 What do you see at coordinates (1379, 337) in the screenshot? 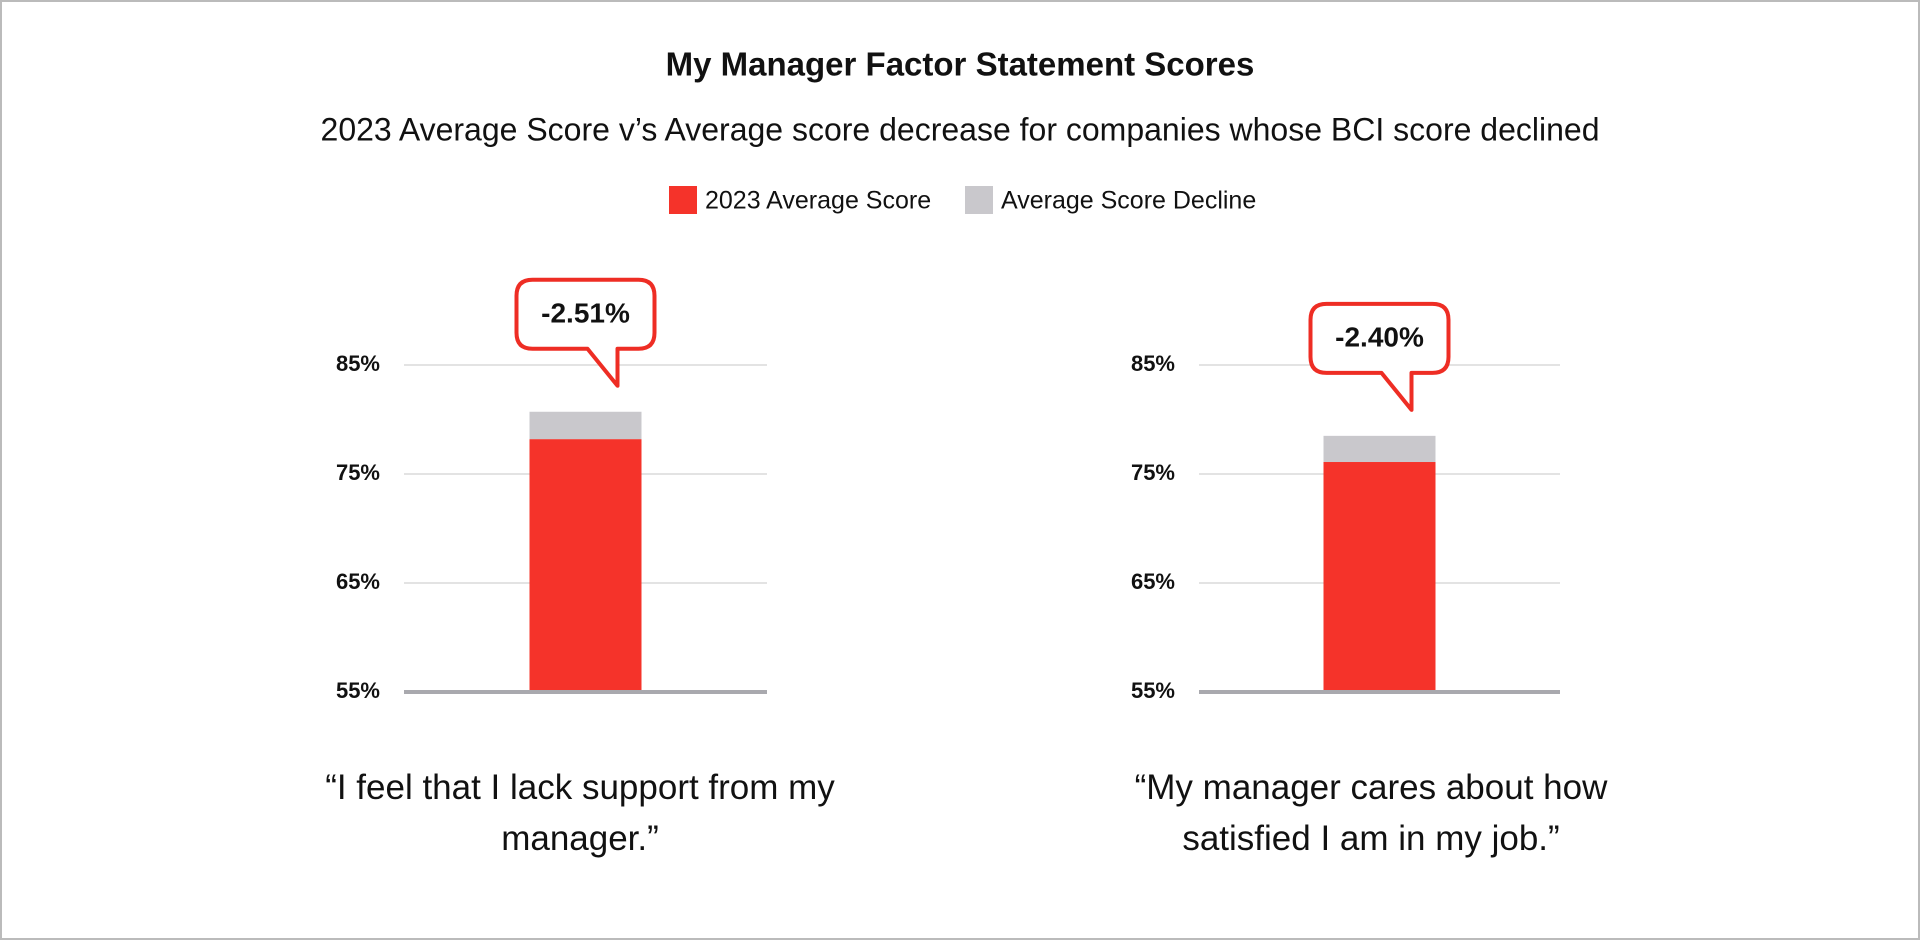
I see `data-label: -2.40%` at bounding box center [1379, 337].